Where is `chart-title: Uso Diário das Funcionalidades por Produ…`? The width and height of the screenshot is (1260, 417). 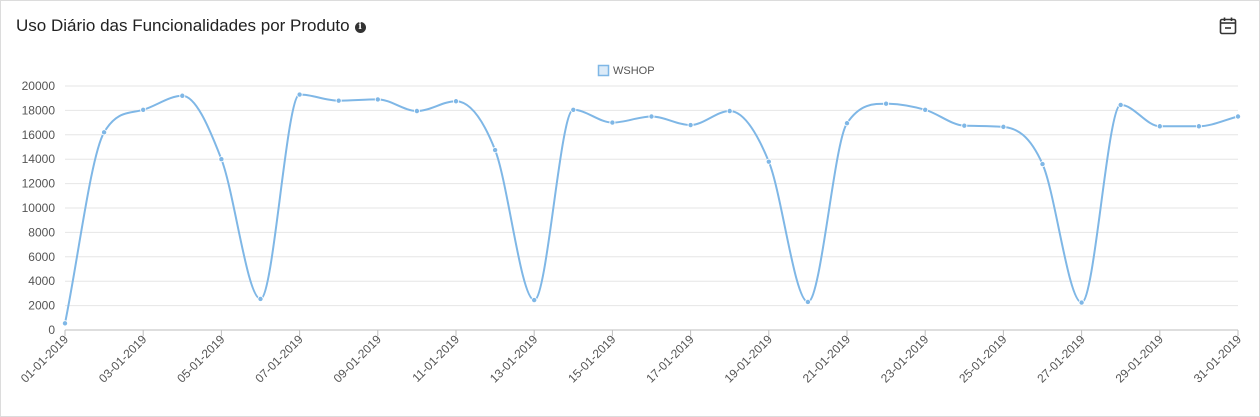
chart-title: Uso Diário das Funcionalidades por Produ… is located at coordinates (183, 25).